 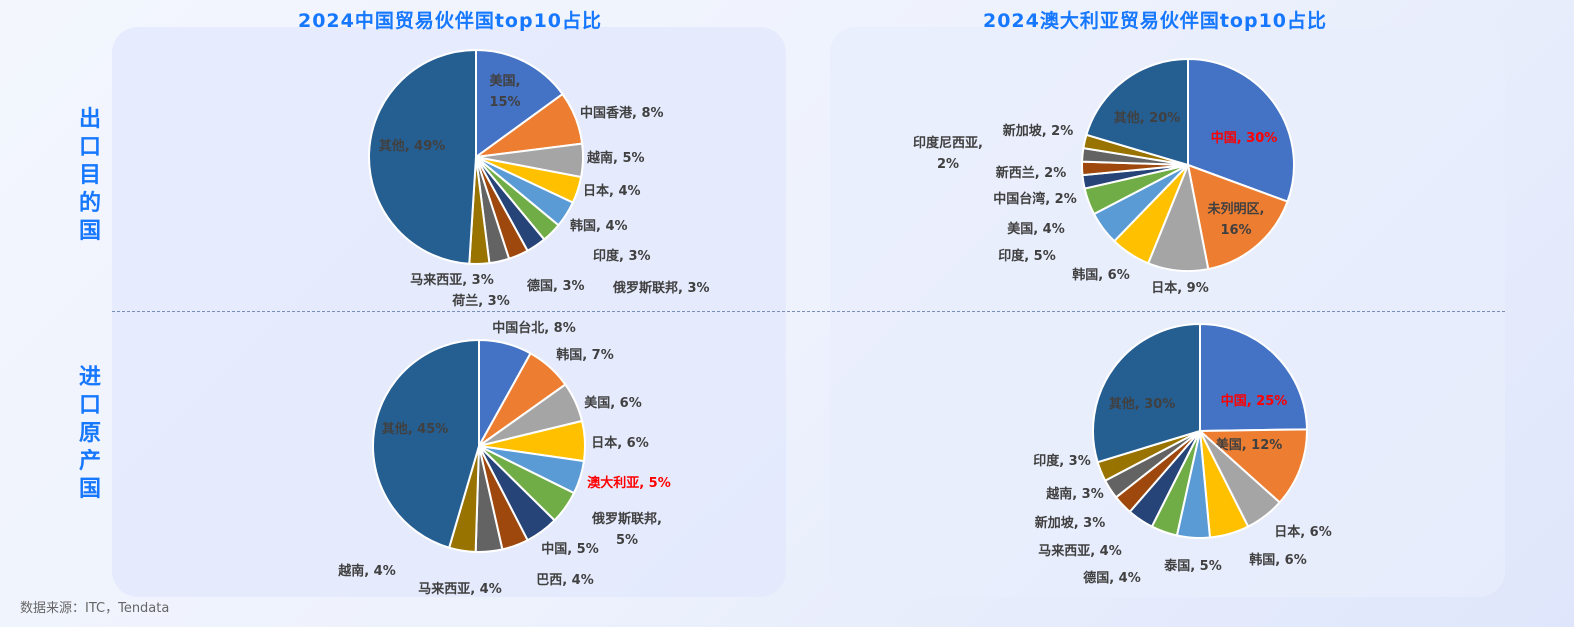 I want to click on data-label-韩国: 韩国, 4%, so click(x=599, y=226).